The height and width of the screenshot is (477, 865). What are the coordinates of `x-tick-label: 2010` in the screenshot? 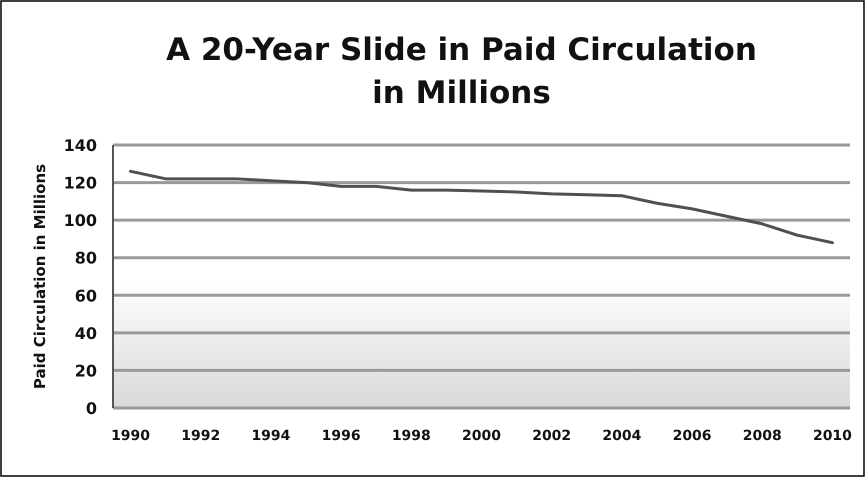 It's located at (832, 436).